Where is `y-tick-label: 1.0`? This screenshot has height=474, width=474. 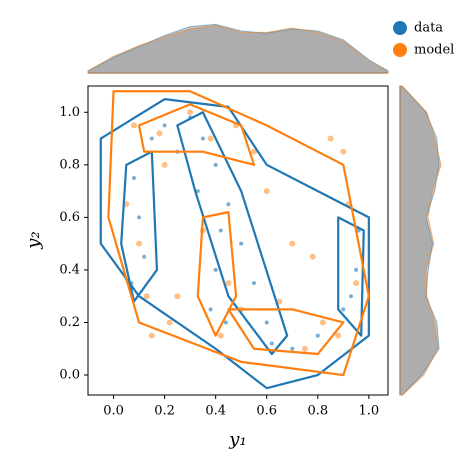 y-tick-label: 1.0 is located at coordinates (69, 112).